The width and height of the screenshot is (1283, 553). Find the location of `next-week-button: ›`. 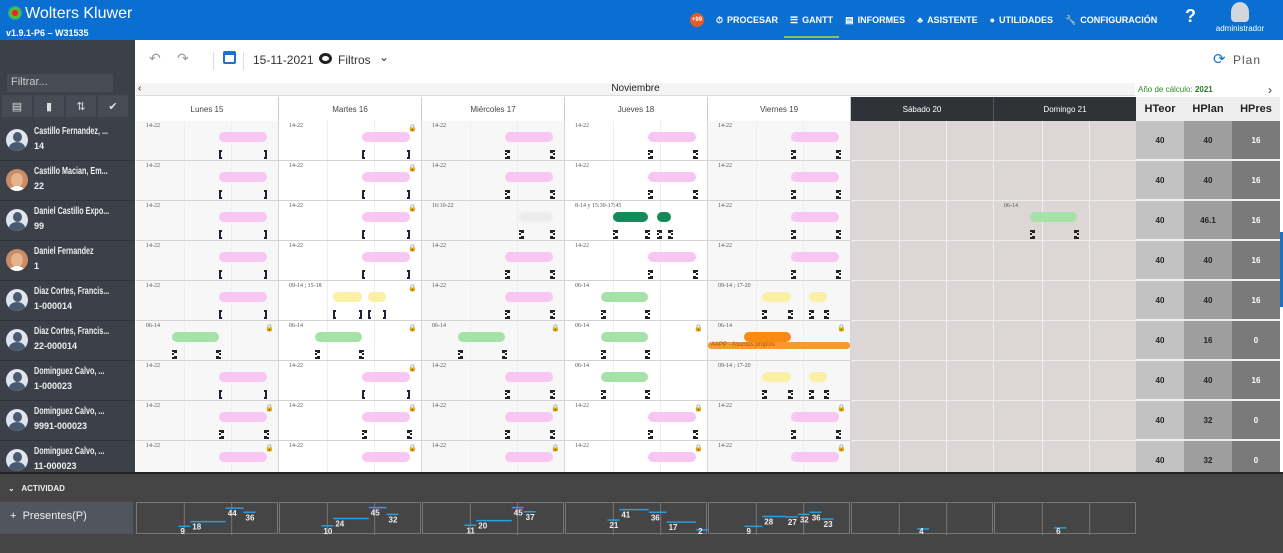

next-week-button: › is located at coordinates (1270, 90).